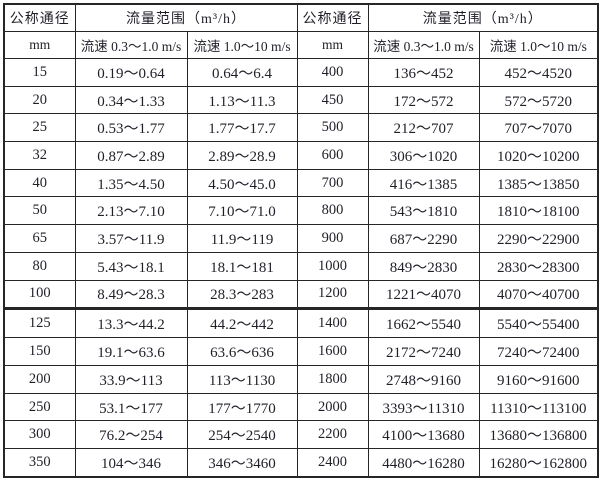  I want to click on header-unit-right: mm, so click(332, 45).